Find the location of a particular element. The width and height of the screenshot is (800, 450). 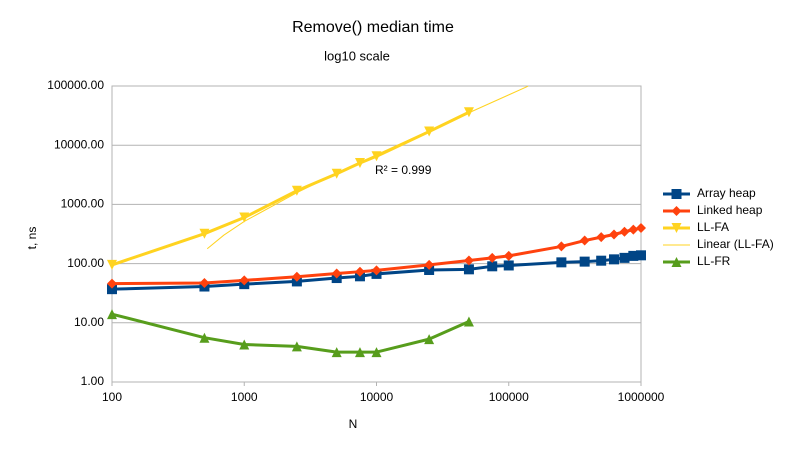

series-line is located at coordinates (367, 167).